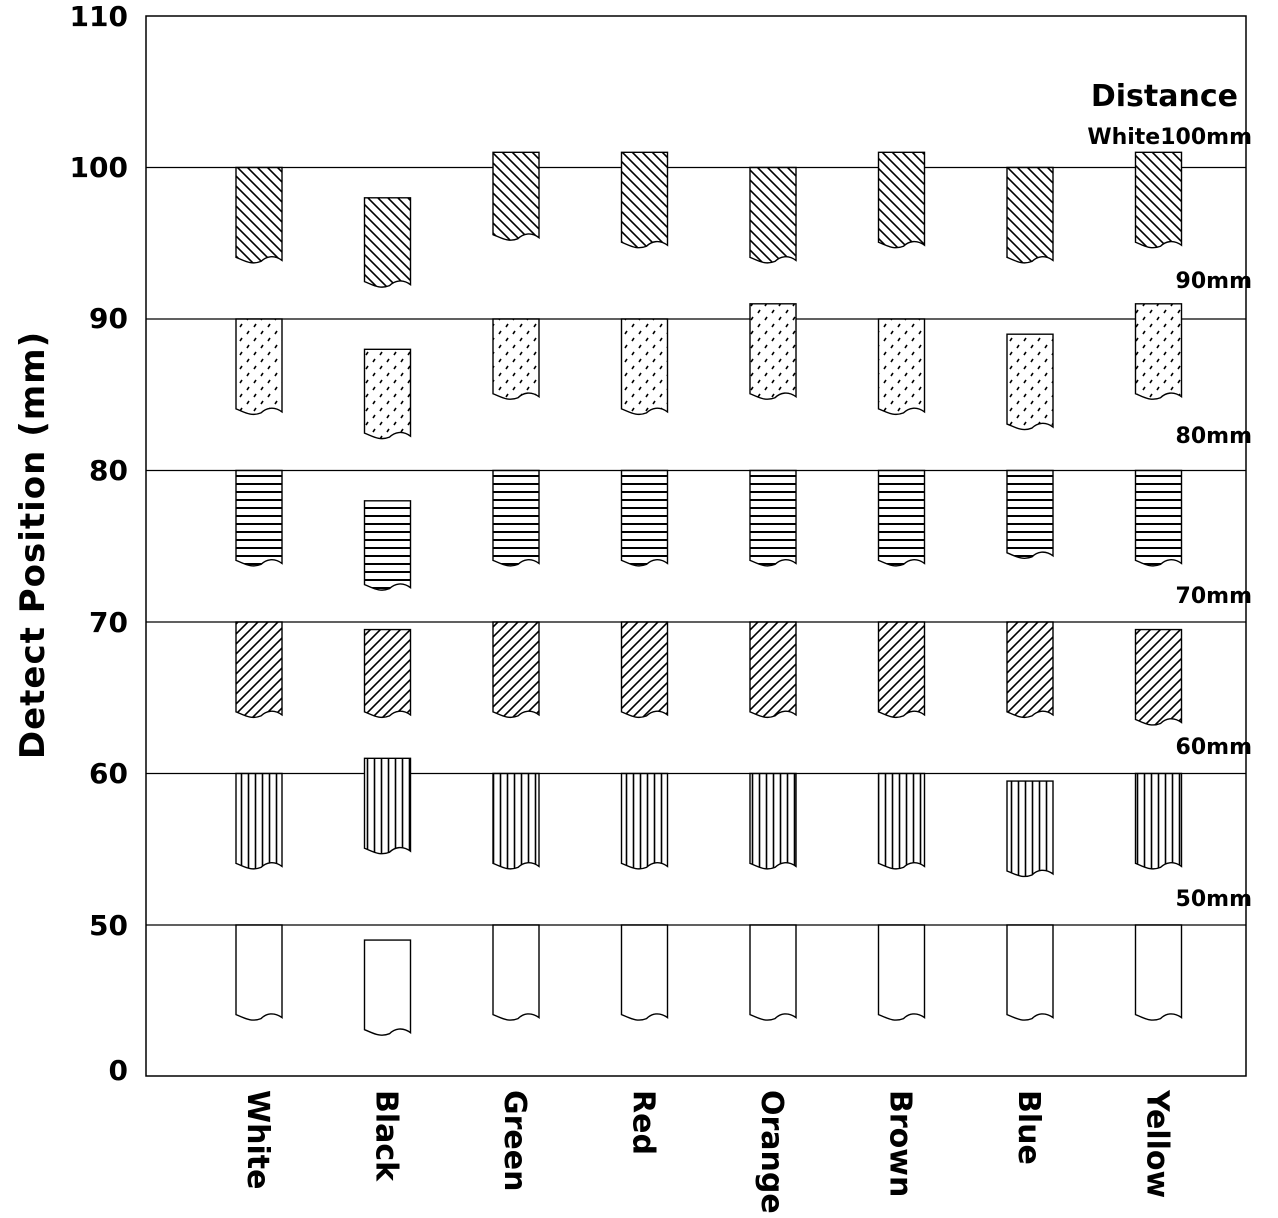  Describe the element at coordinates (901, 518) in the screenshot. I see `bar-80mm-brown` at that location.